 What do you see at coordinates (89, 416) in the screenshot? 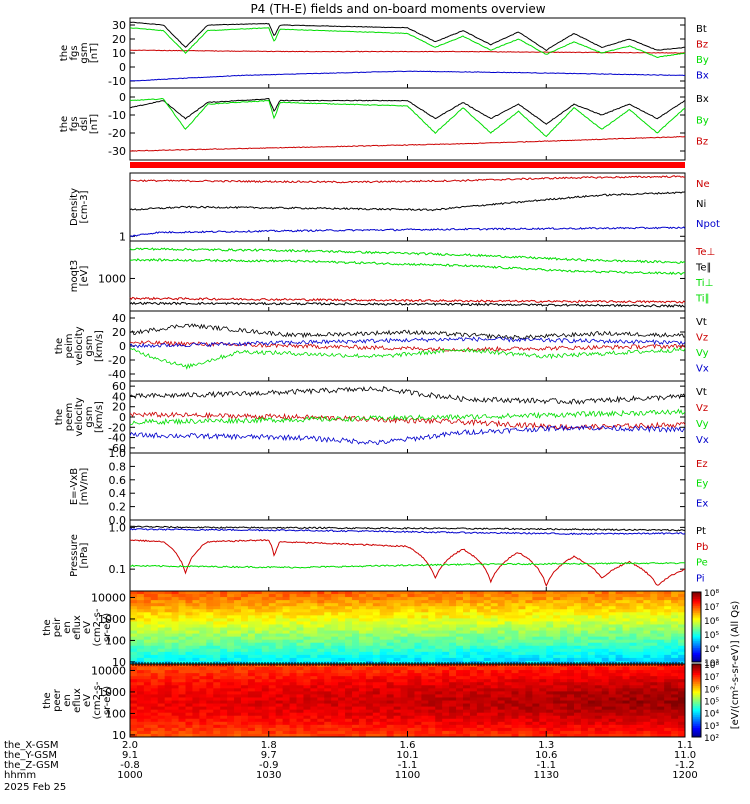
I see `y-axis-label-line: gsm` at bounding box center [89, 416].